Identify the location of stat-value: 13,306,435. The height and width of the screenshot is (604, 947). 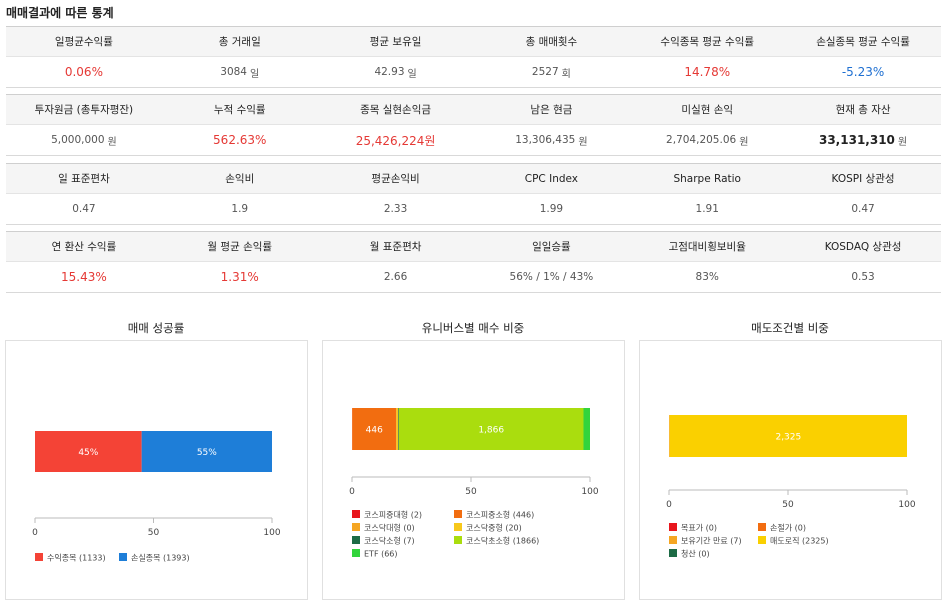
(545, 140).